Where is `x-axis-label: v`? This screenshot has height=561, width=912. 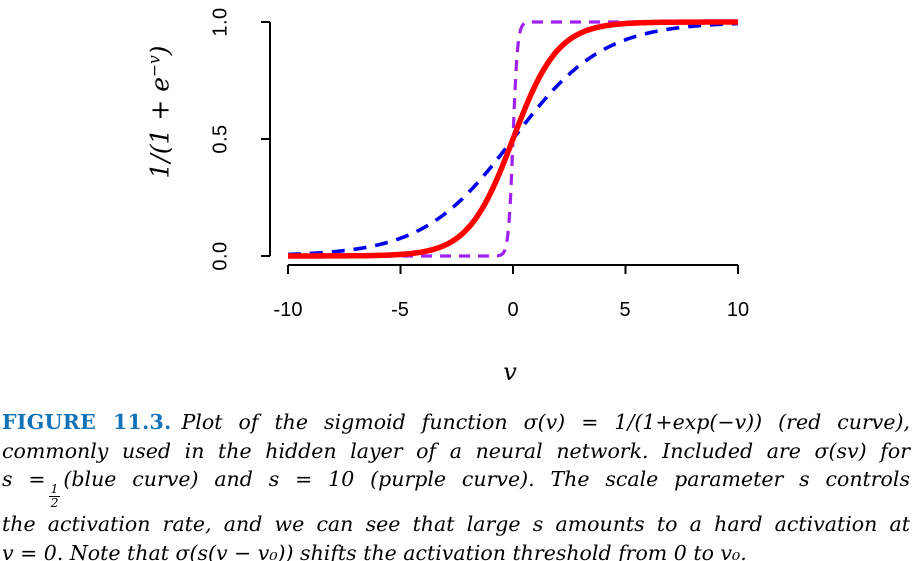
x-axis-label: v is located at coordinates (510, 372).